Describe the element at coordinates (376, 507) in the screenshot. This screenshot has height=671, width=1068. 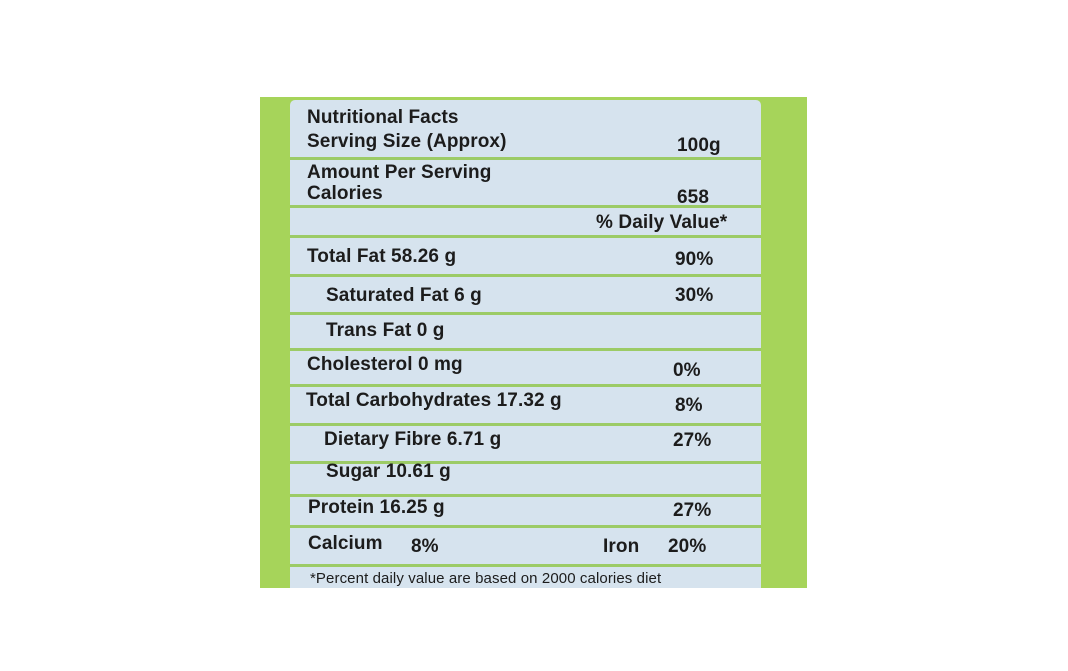
I see `nutrient-label: Protein 16.25 g` at that location.